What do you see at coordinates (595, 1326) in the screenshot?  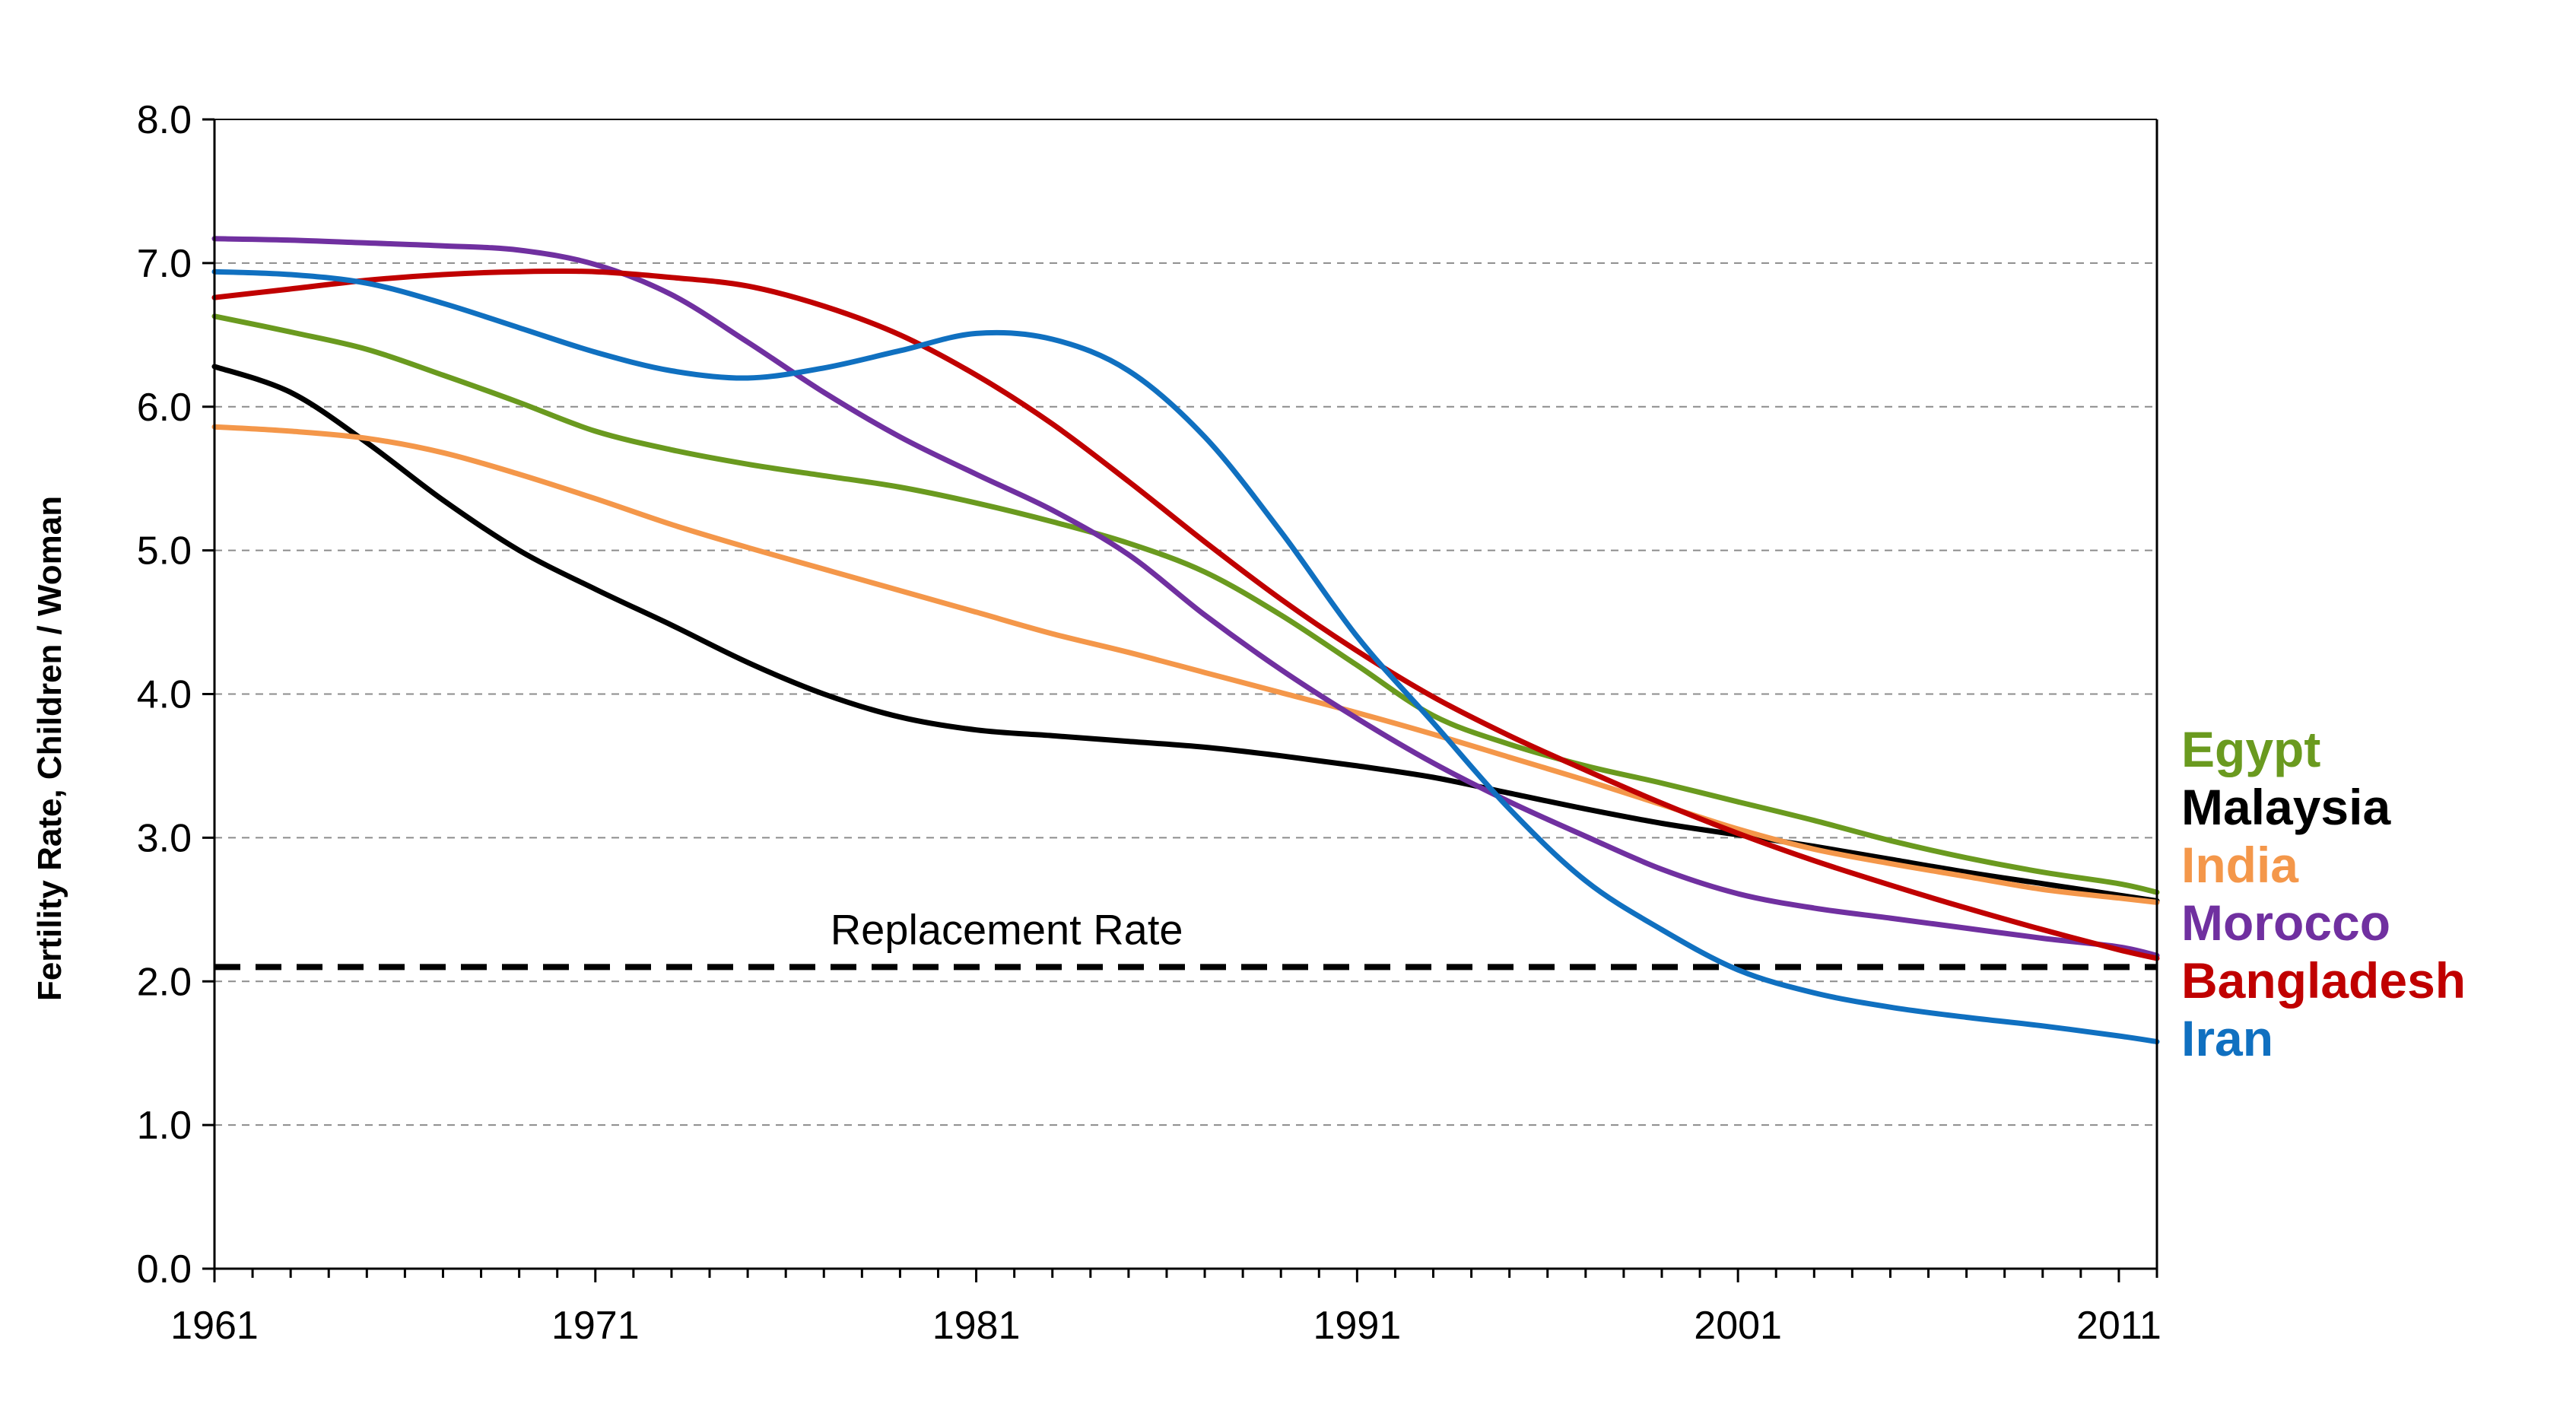 I see `x-tick-label: 1971` at bounding box center [595, 1326].